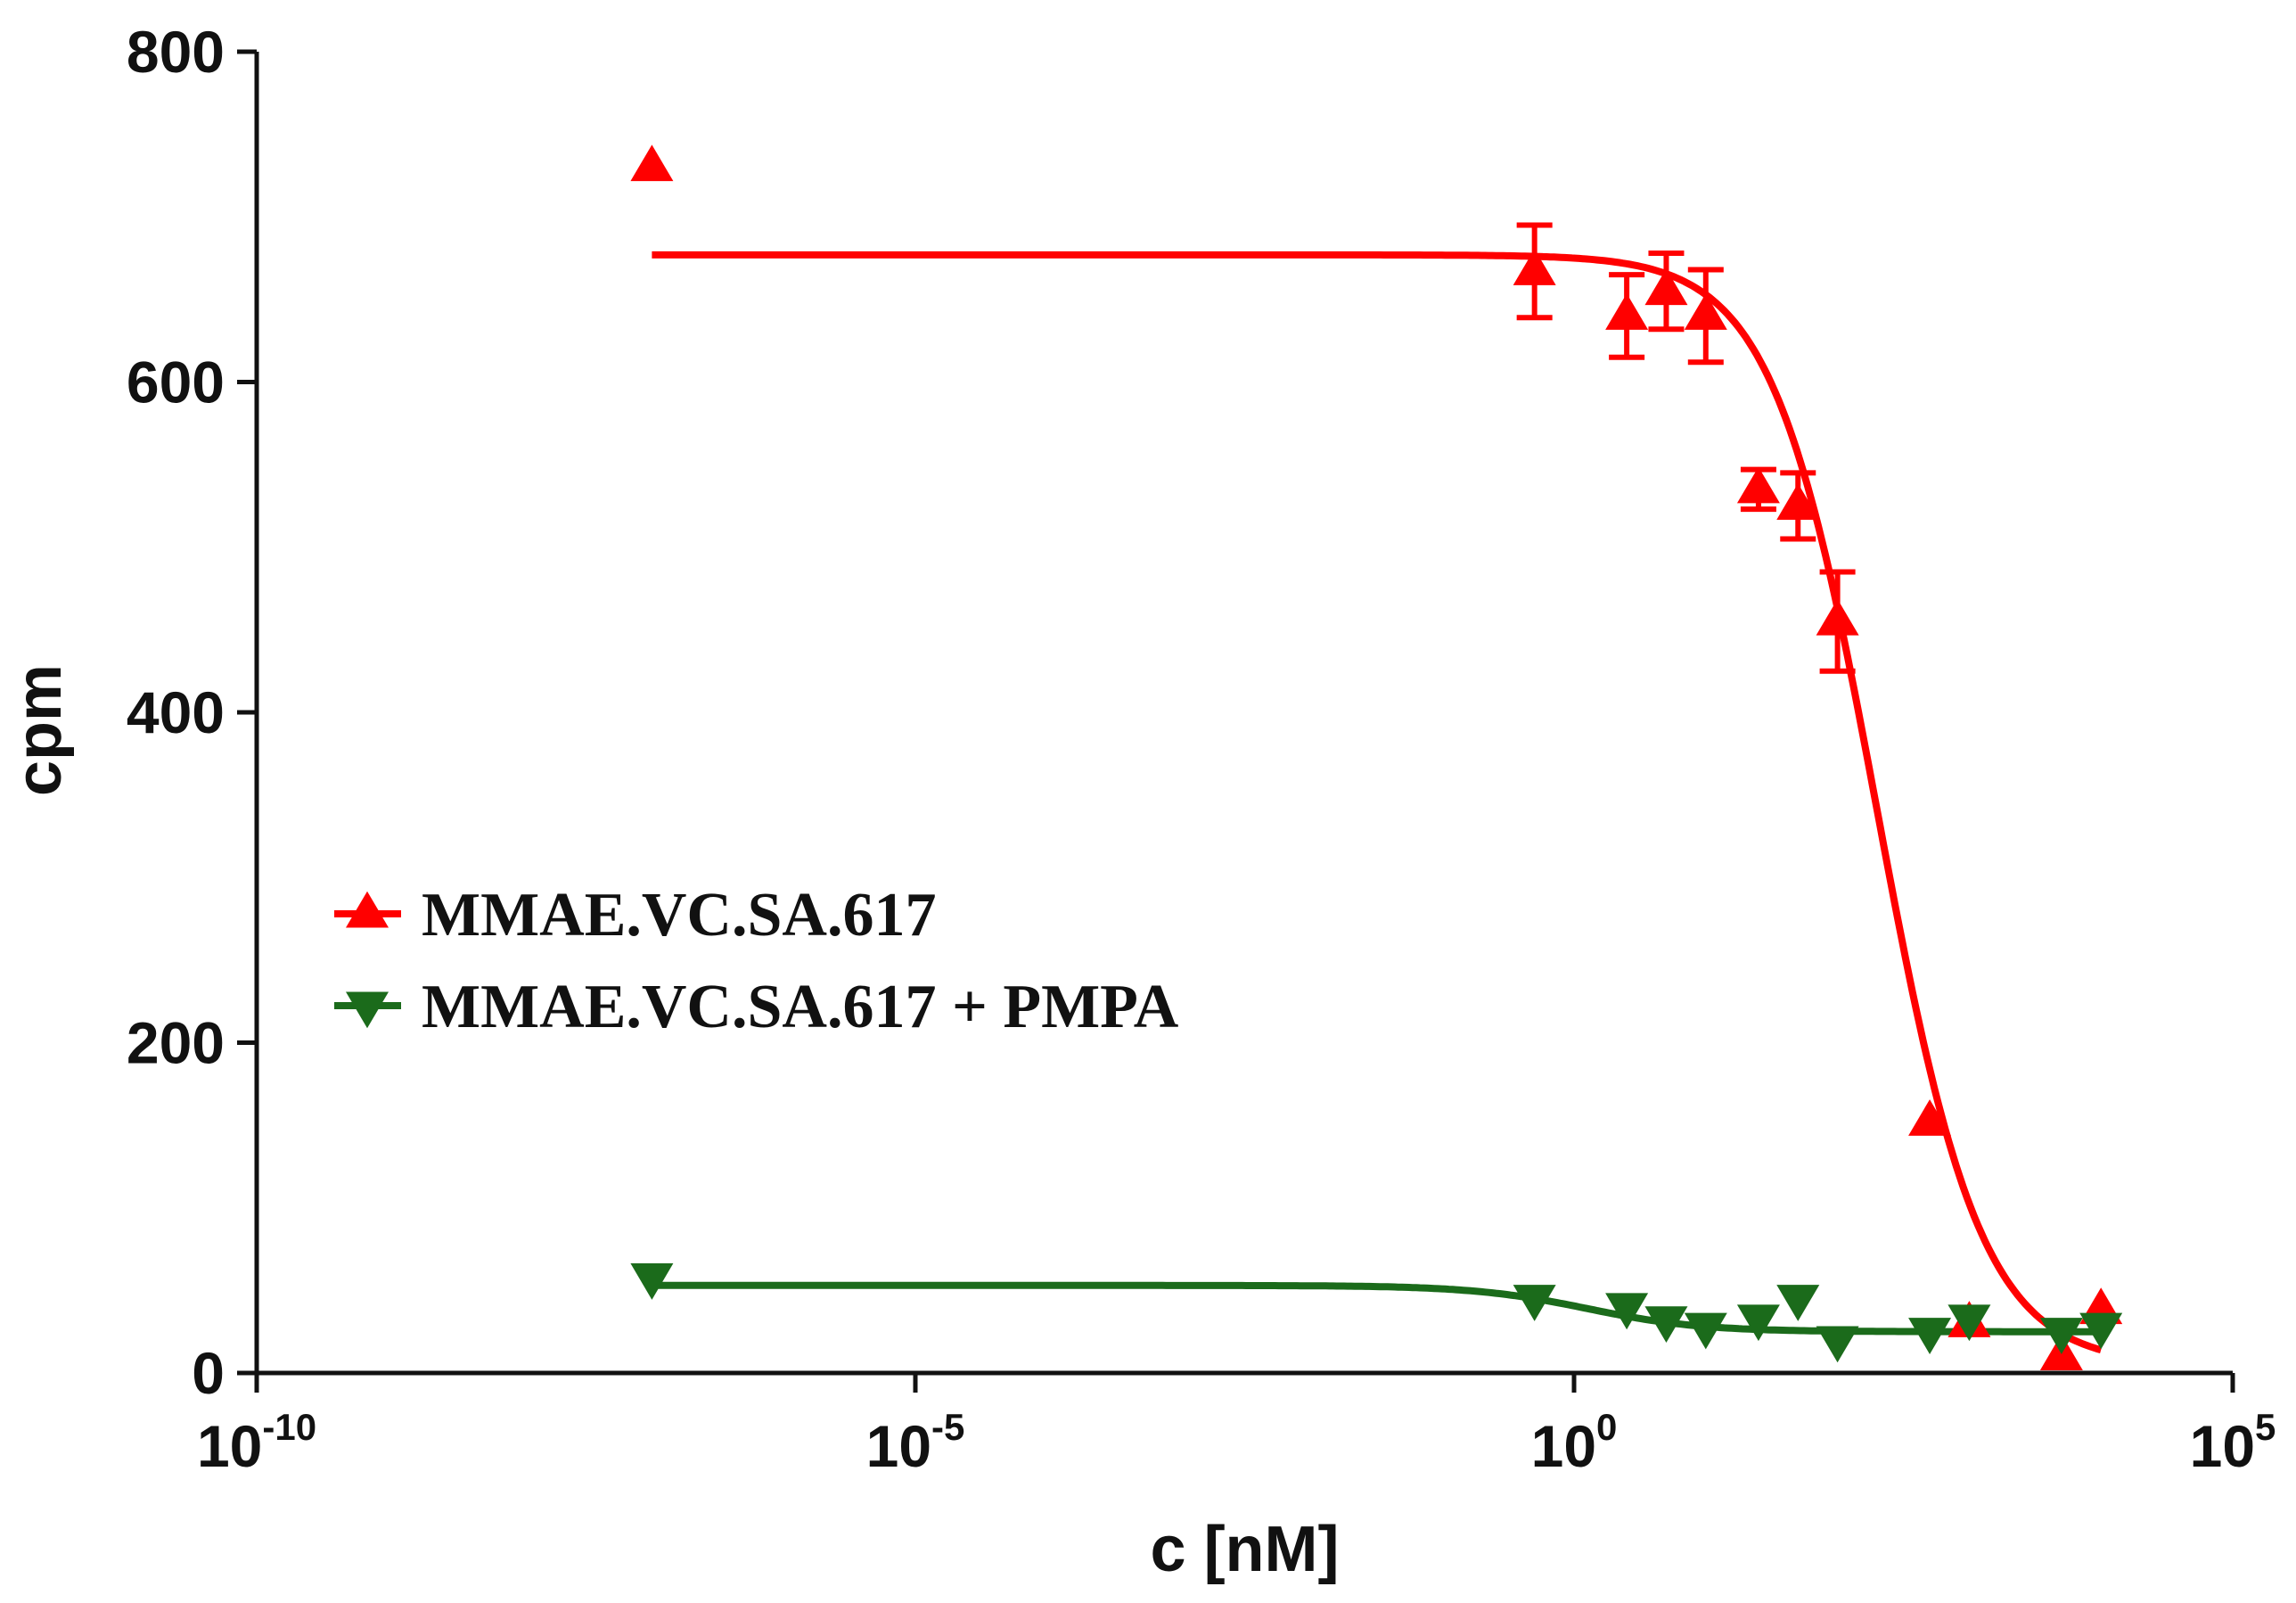 This screenshot has height=1603, width=2296. Describe the element at coordinates (1575, 1442) in the screenshot. I see `x-tick-label: 10⁰` at that location.